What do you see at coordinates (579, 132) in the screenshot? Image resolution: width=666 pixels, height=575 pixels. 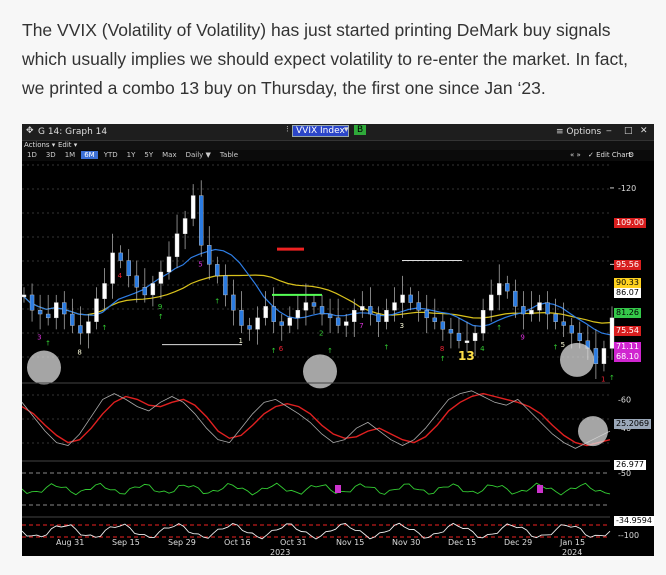 I see `options-menu: ≡ Options` at bounding box center [579, 132].